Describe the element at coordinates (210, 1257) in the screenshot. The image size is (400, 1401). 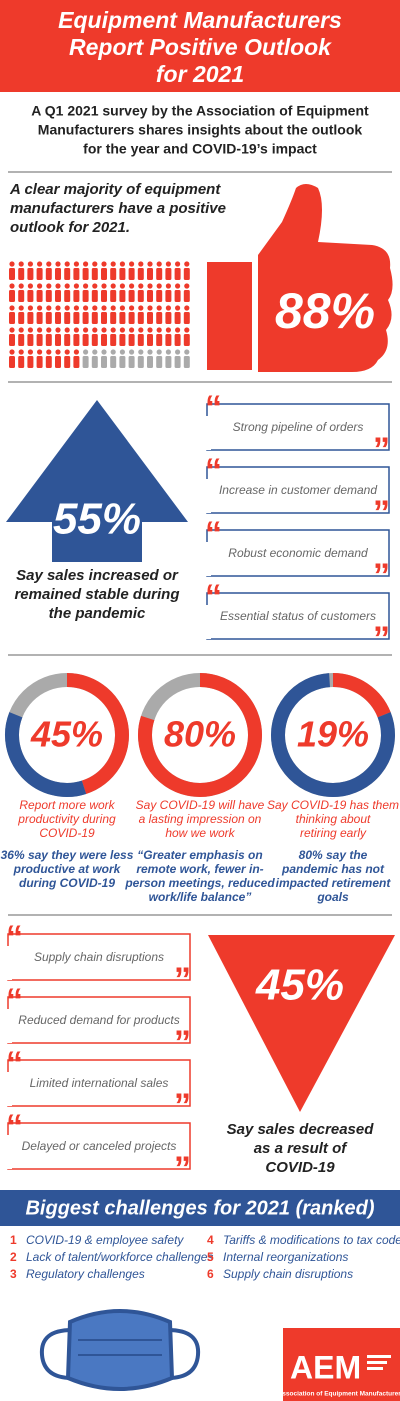
I see `challenge-rank: 5` at that location.